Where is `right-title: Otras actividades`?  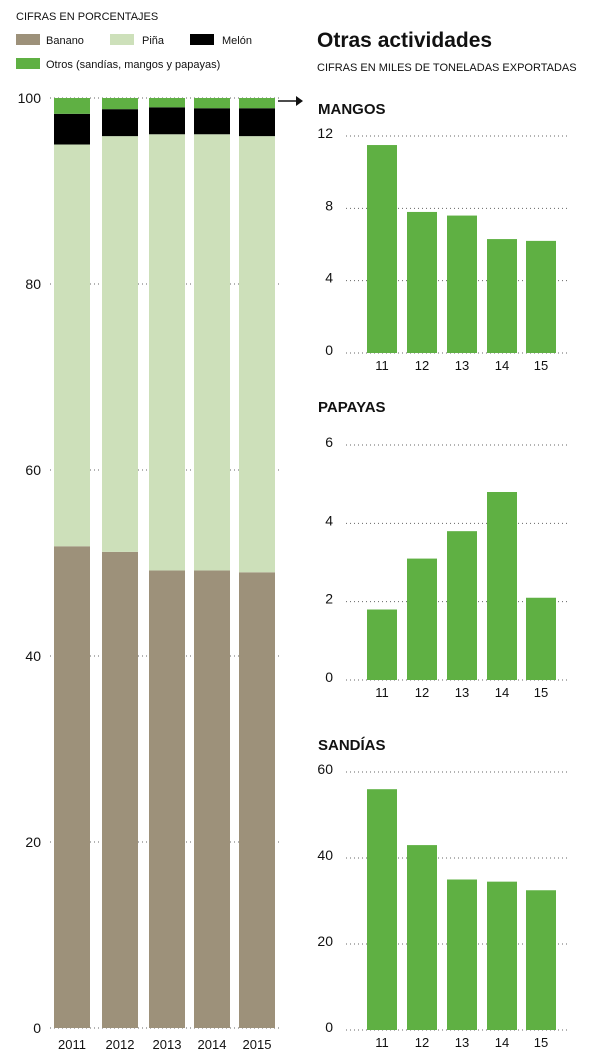
right-title: Otras actividades is located at coordinates (404, 40).